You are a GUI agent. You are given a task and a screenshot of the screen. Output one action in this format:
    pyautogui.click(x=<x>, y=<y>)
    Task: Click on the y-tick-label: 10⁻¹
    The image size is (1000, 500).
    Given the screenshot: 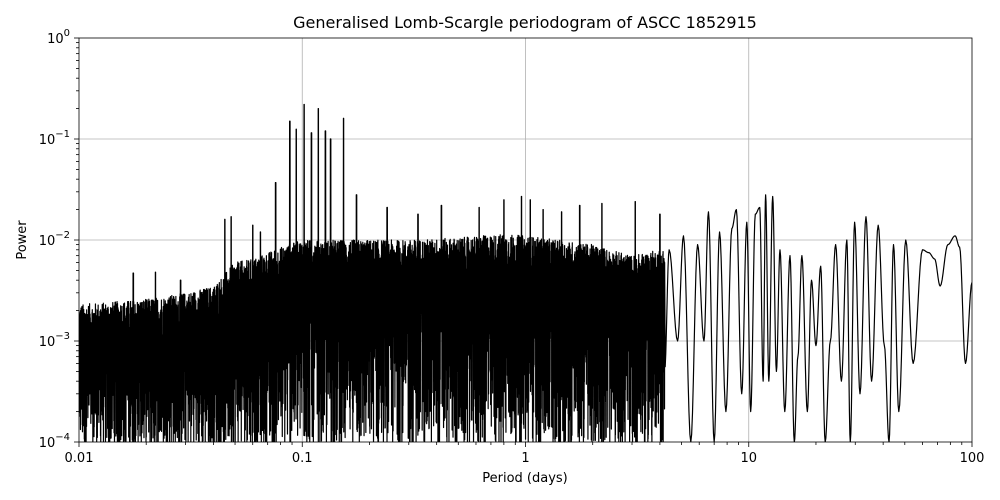 What is the action you would take?
    pyautogui.click(x=54, y=138)
    